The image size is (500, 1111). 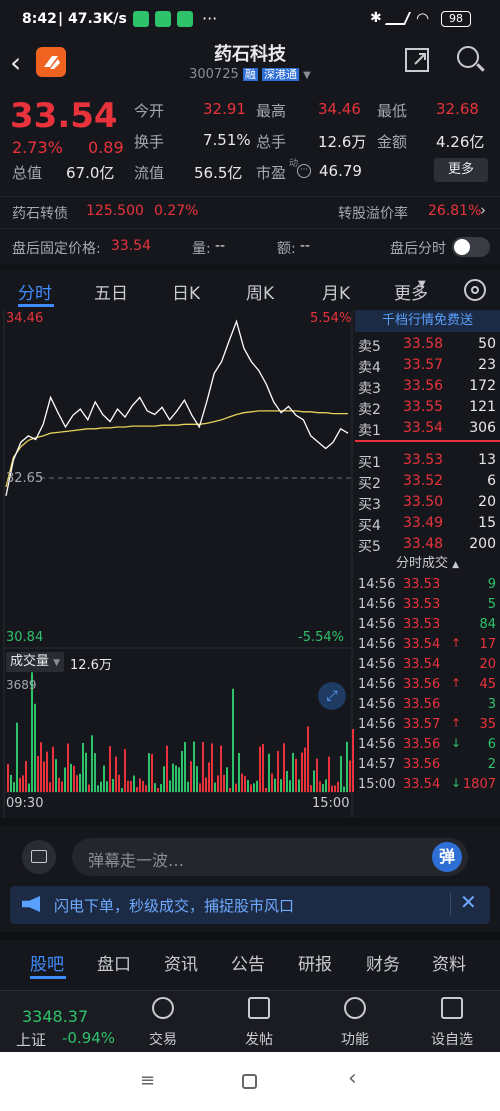 What do you see at coordinates (201, 249) in the screenshot?
I see `after-vol-label: 量:` at bounding box center [201, 249].